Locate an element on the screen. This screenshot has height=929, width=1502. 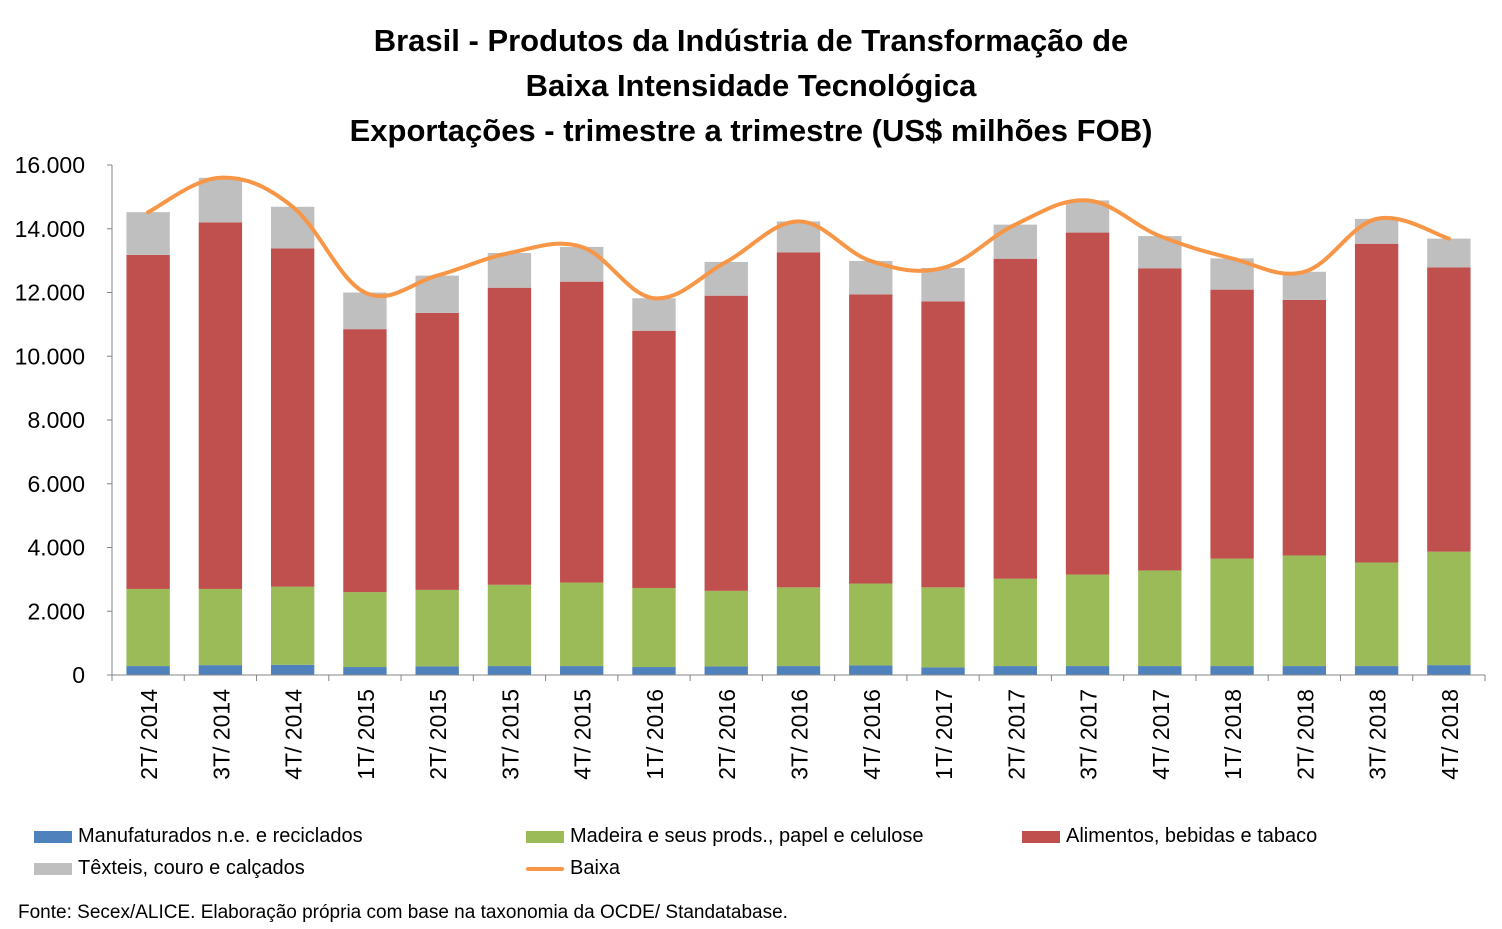
legend-item-manufaturados: Manufaturados n.e. e reciclados is located at coordinates (198, 836).